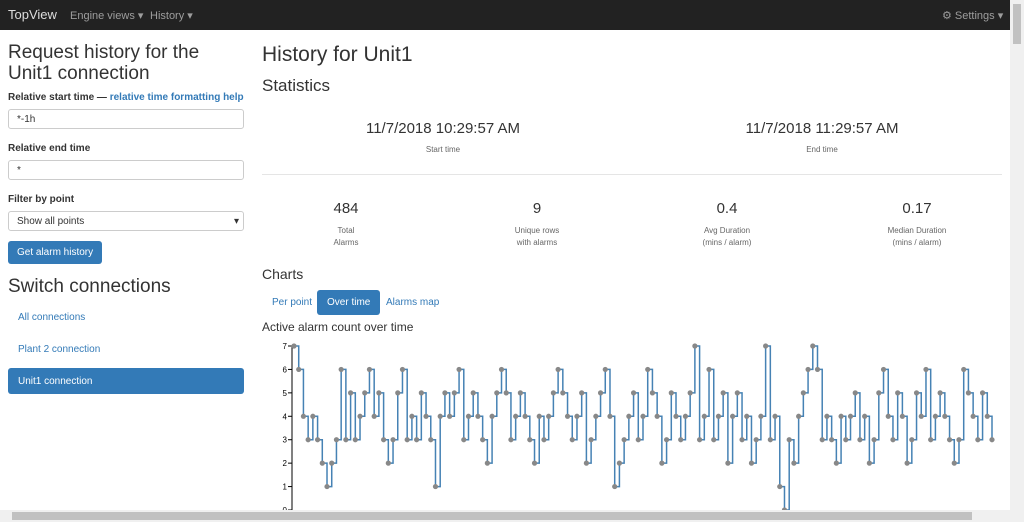  I want to click on line: Unique rows, so click(537, 230).